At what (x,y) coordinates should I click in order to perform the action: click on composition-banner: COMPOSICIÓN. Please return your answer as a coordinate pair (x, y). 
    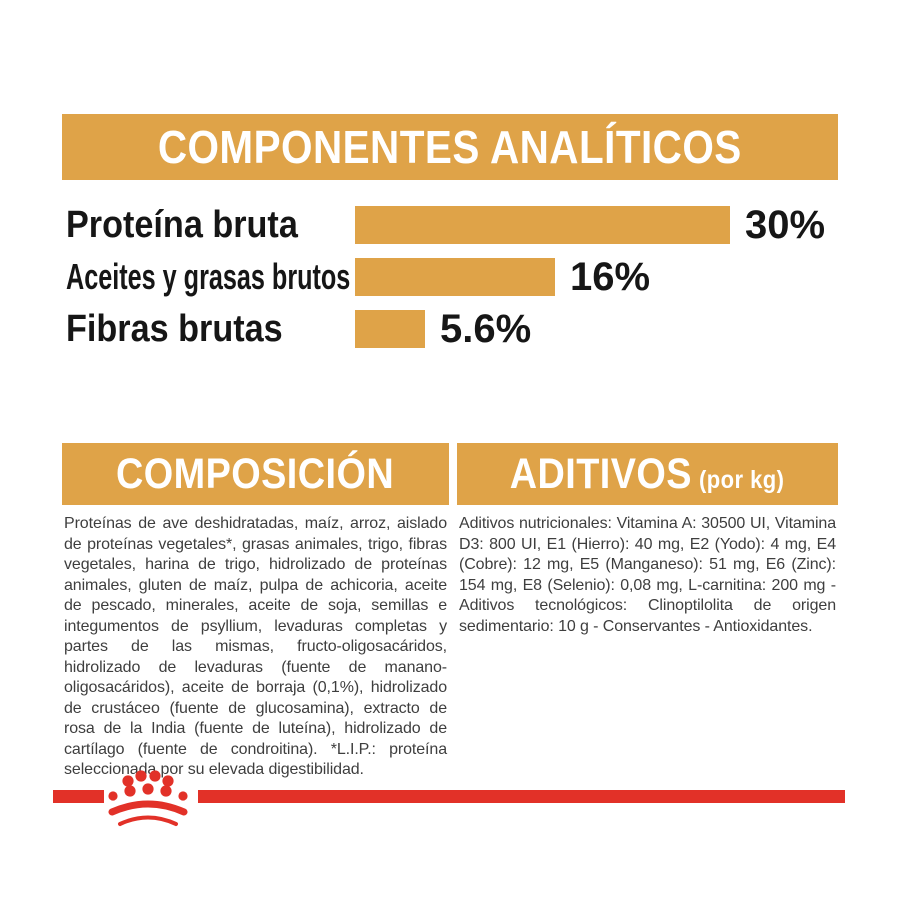
    Looking at the image, I should click on (255, 474).